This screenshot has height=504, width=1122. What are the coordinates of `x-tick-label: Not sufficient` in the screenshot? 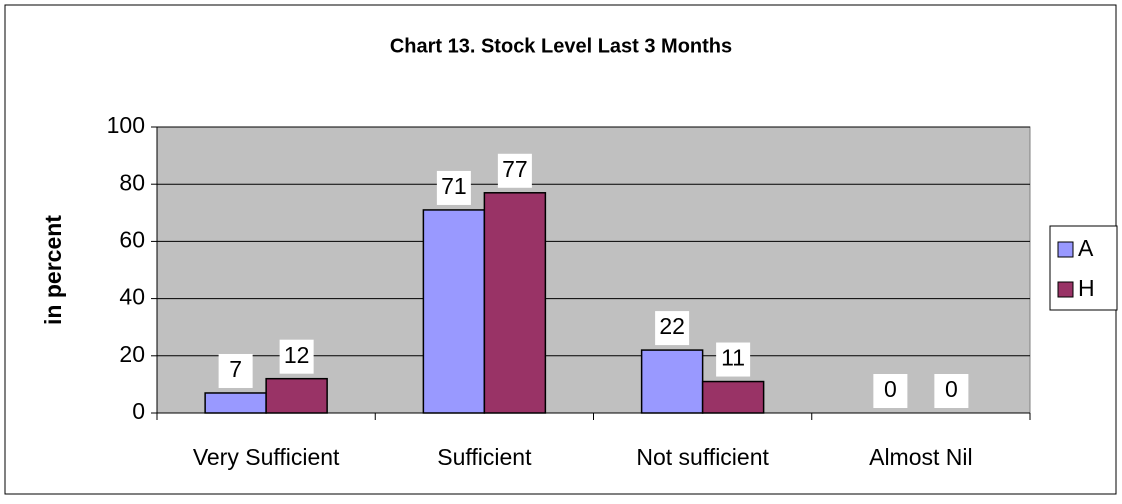 It's located at (702, 457).